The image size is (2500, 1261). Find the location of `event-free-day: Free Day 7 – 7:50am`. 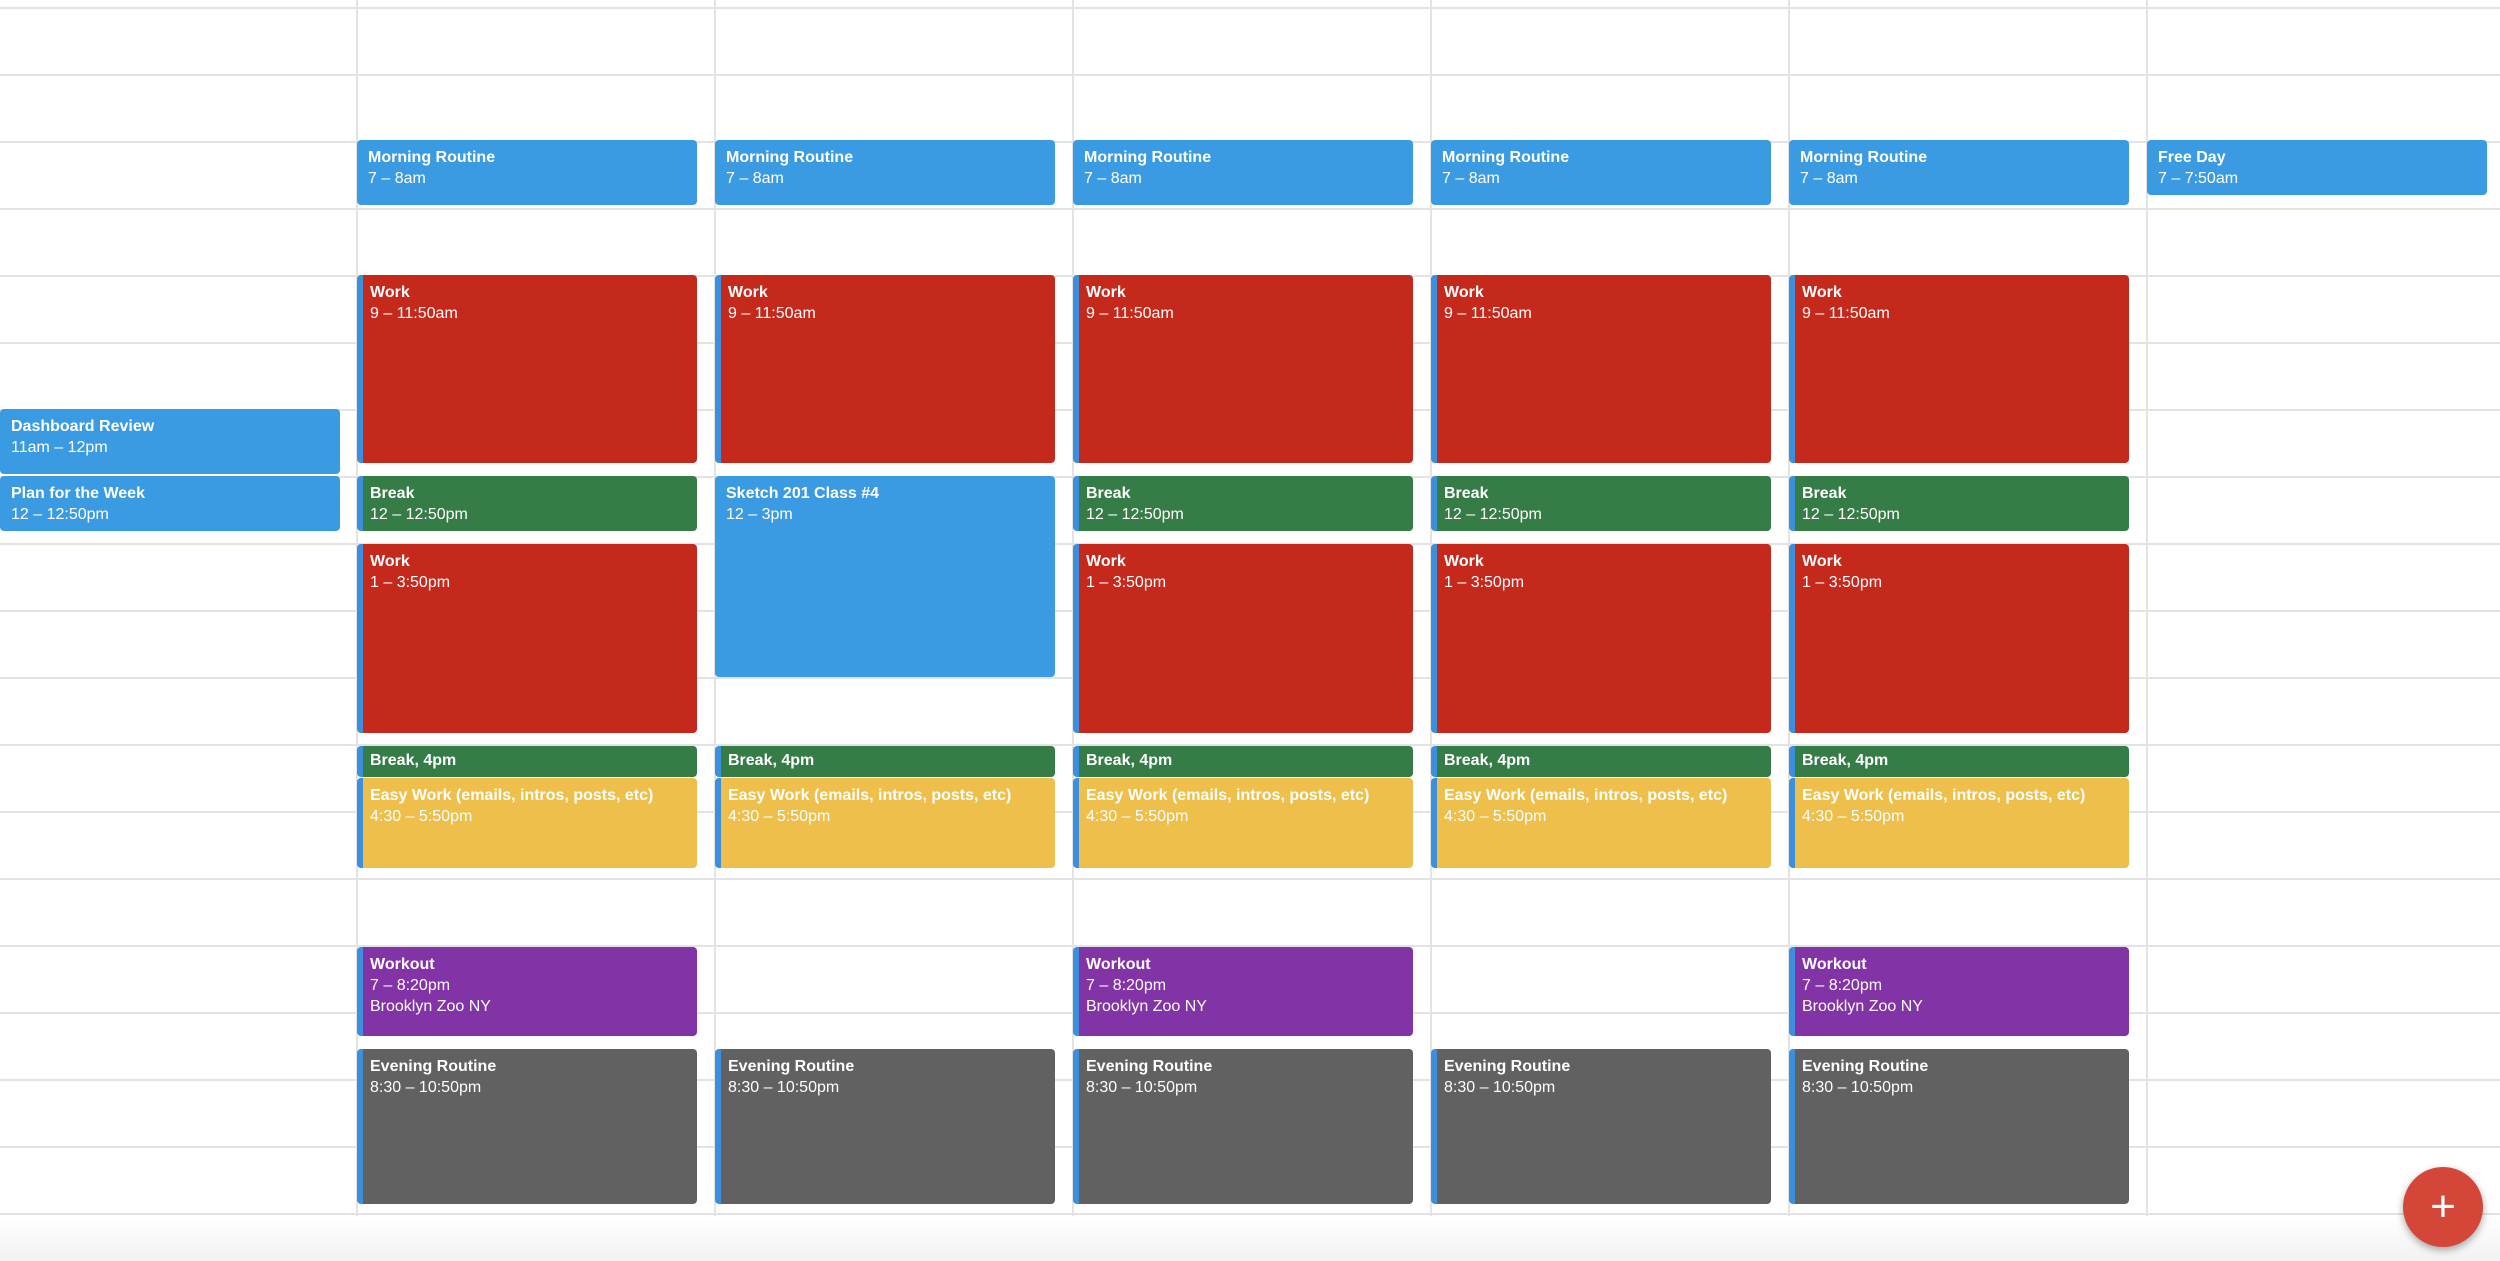

event-free-day: Free Day 7 – 7:50am is located at coordinates (2317, 167).